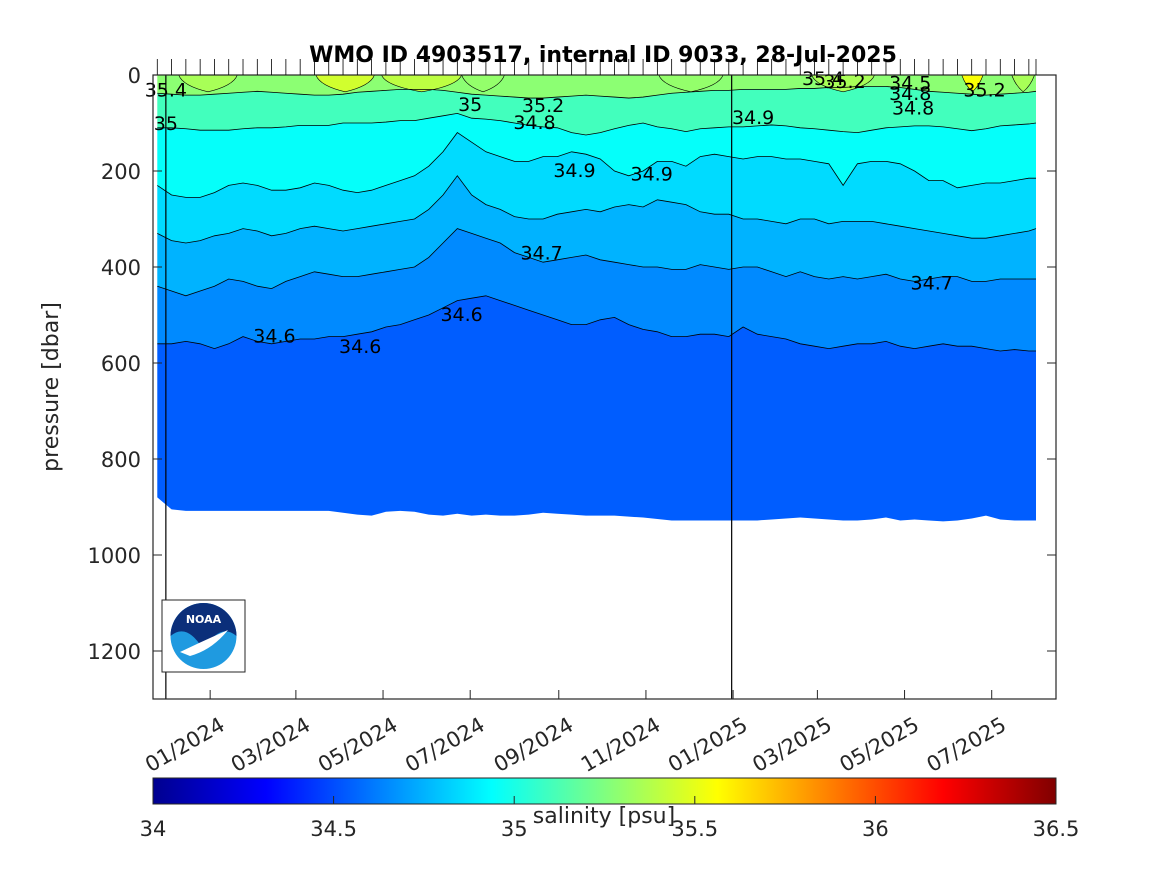  What do you see at coordinates (185, 745) in the screenshot?
I see `x-tick-label: 01/2024` at bounding box center [185, 745].